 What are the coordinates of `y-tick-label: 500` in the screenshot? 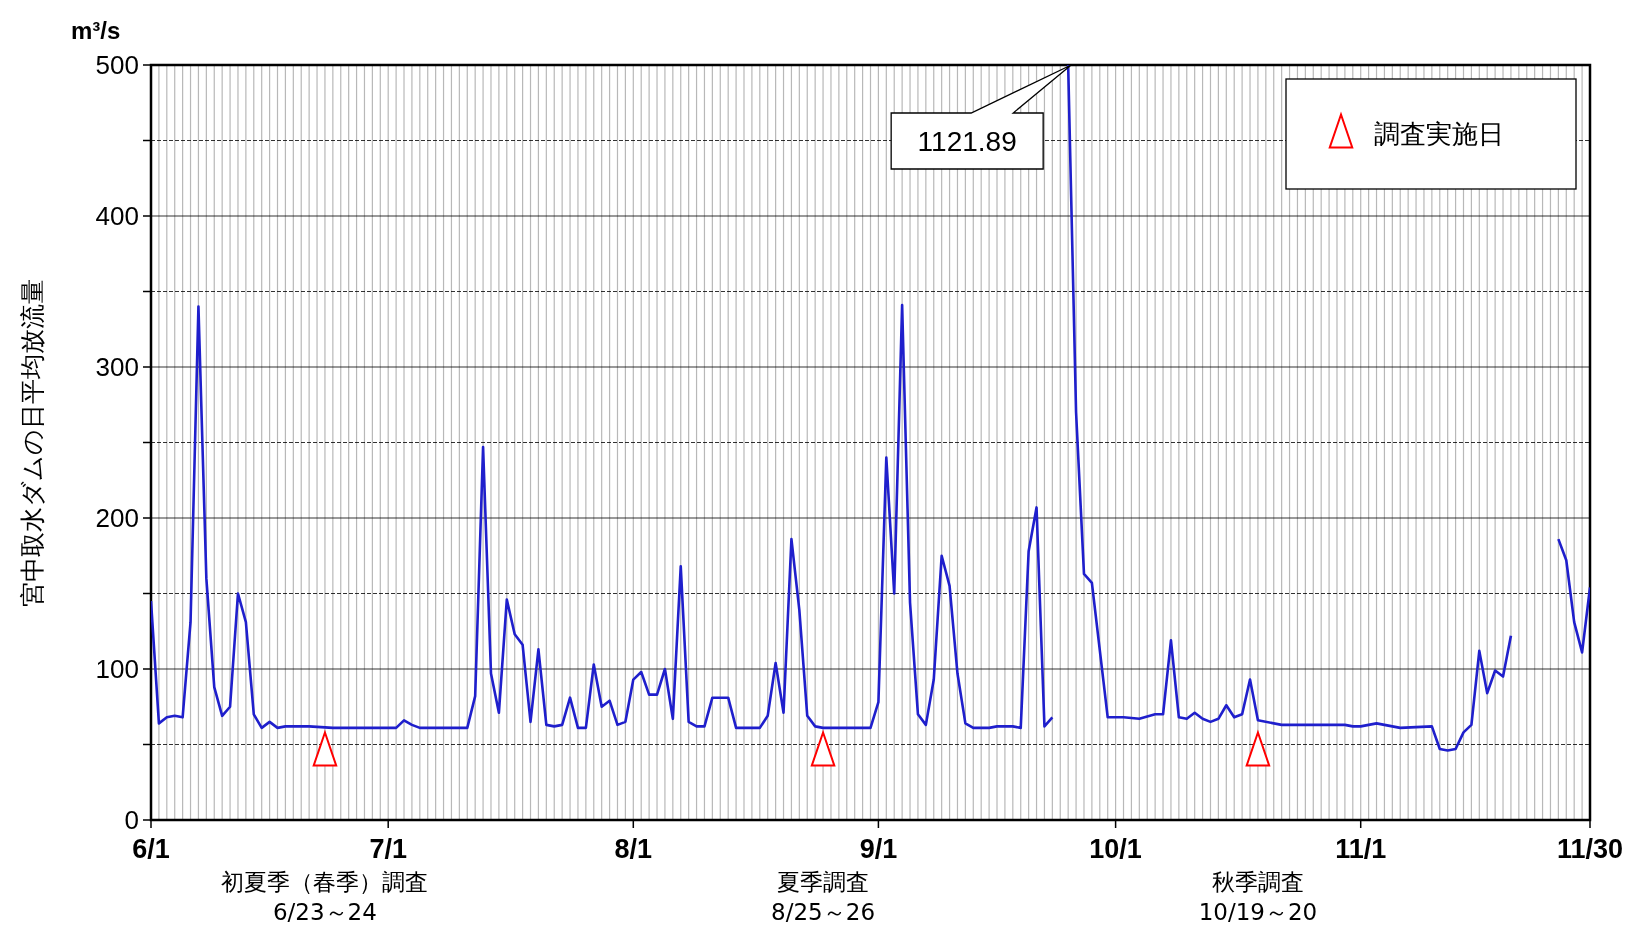 It's located at (117, 65).